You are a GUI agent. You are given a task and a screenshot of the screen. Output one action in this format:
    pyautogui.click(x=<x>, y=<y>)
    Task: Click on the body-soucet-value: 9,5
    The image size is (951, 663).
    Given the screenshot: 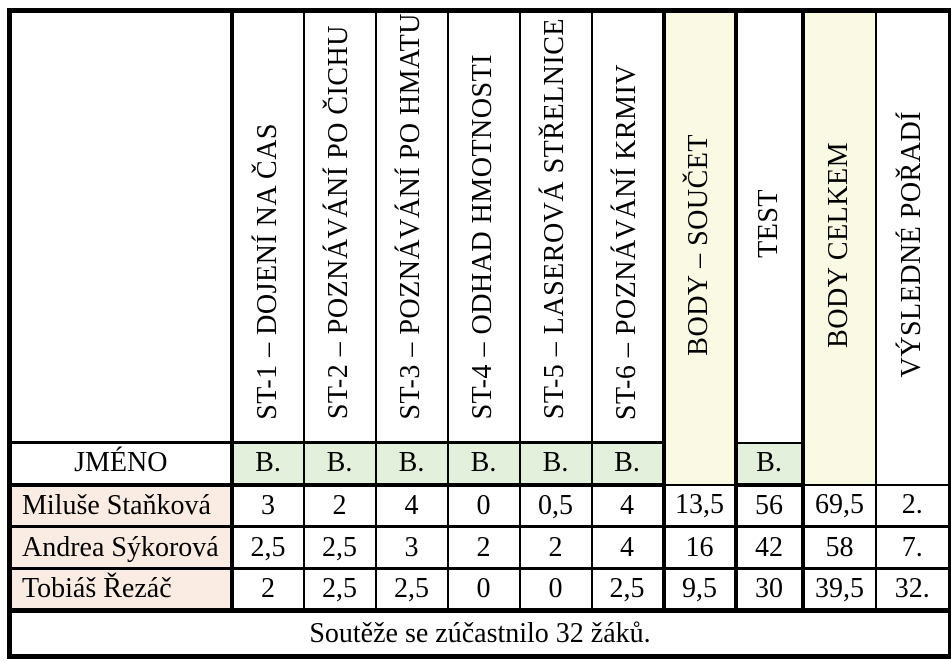 What is the action you would take?
    pyautogui.click(x=700, y=590)
    